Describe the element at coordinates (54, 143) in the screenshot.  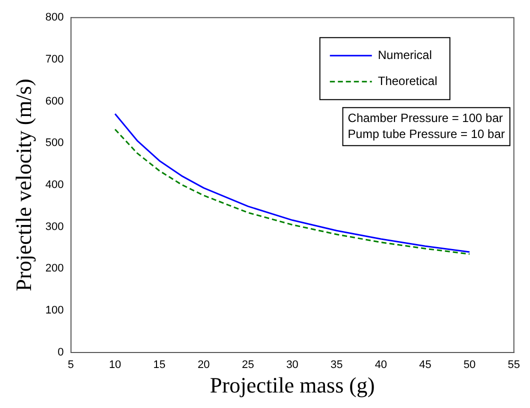
I see `y-tick-label: 500` at that location.